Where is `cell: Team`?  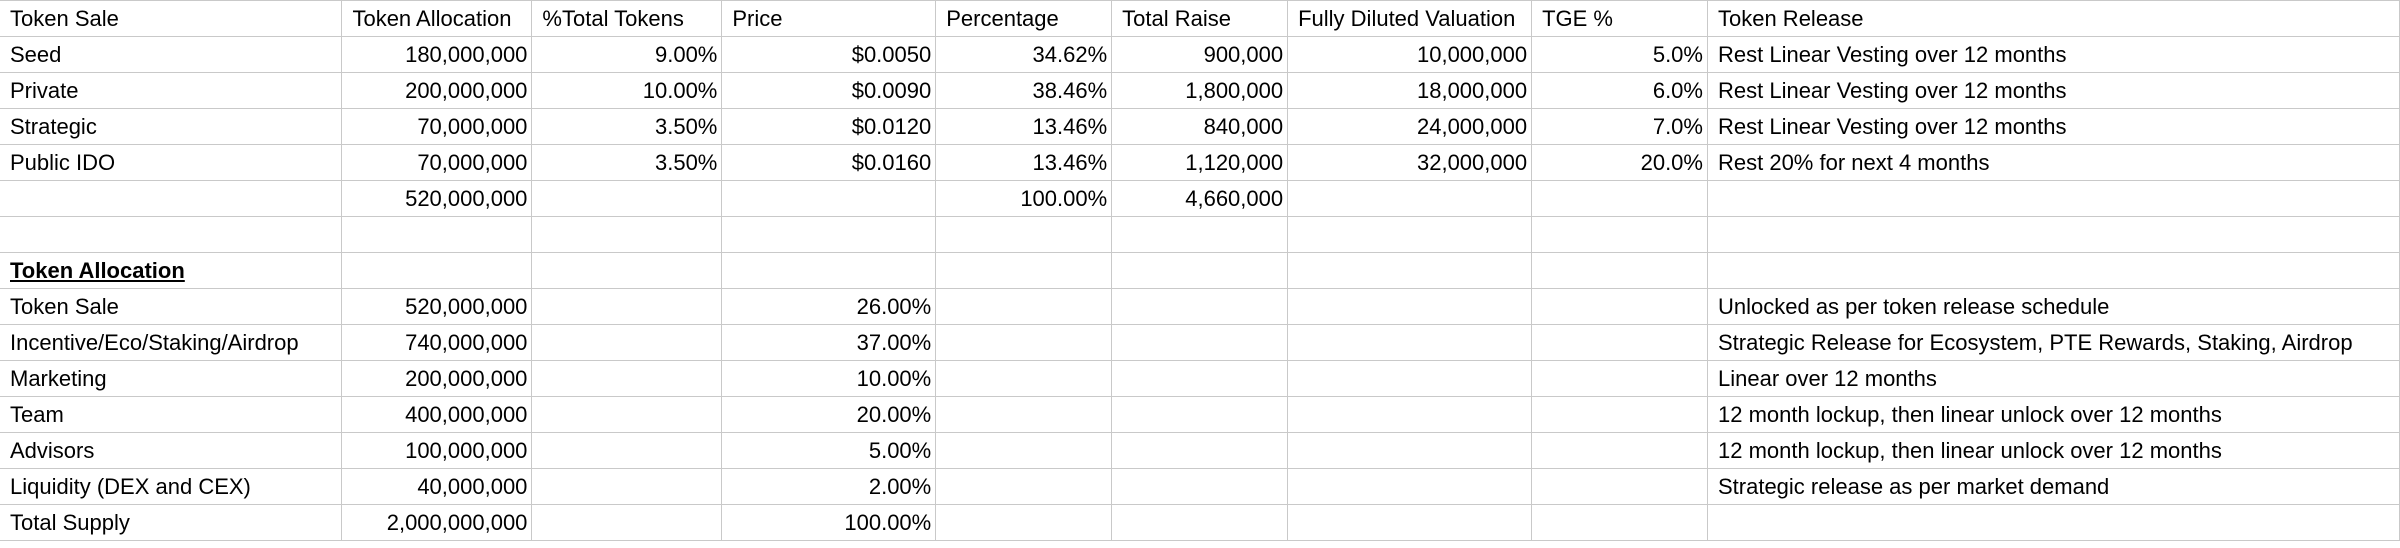
cell: Team is located at coordinates (171, 414).